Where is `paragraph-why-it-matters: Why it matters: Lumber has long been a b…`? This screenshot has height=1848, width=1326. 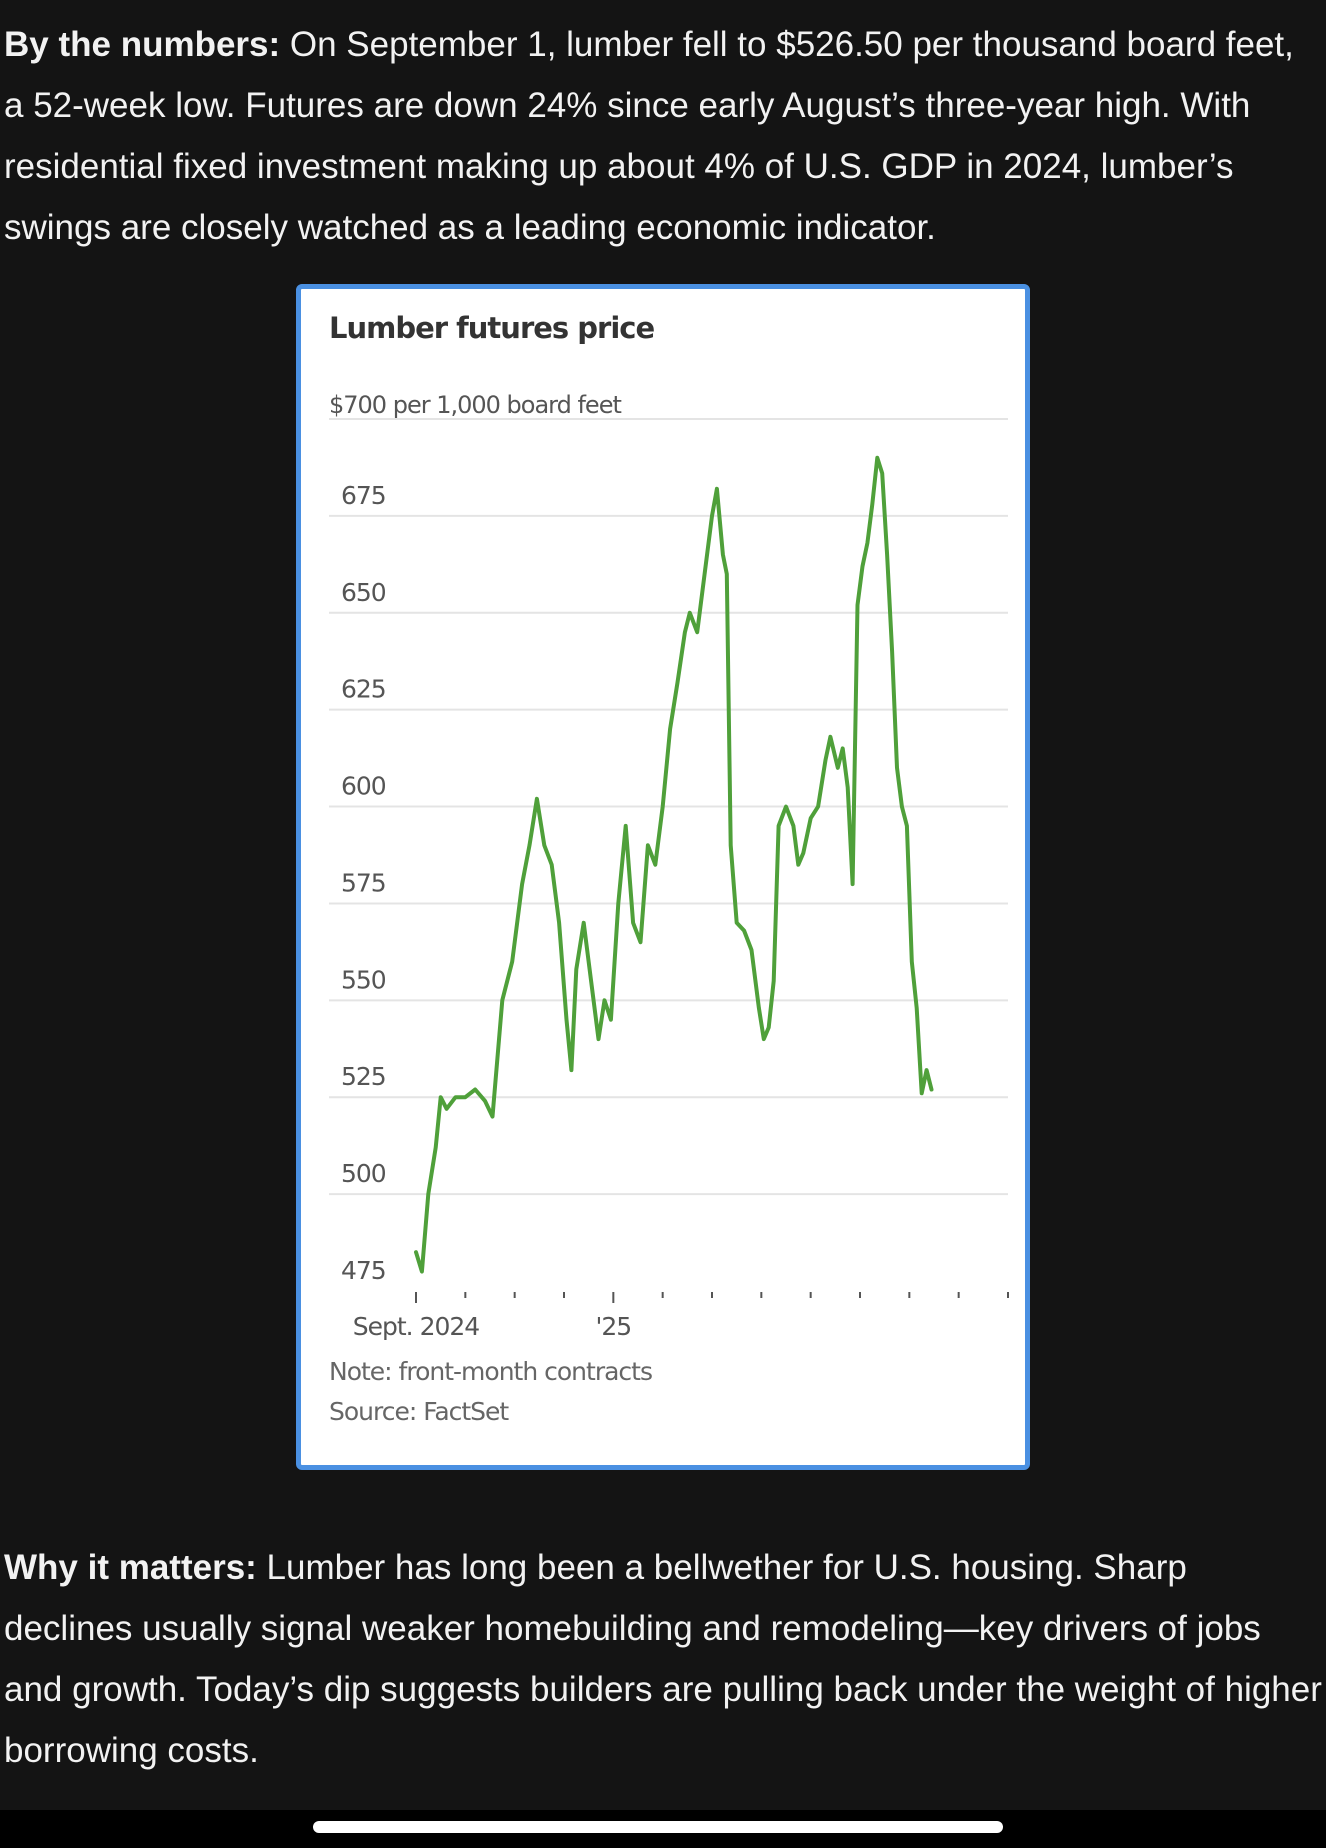 paragraph-why-it-matters: Why it matters: Lumber has long been a b… is located at coordinates (663, 1659).